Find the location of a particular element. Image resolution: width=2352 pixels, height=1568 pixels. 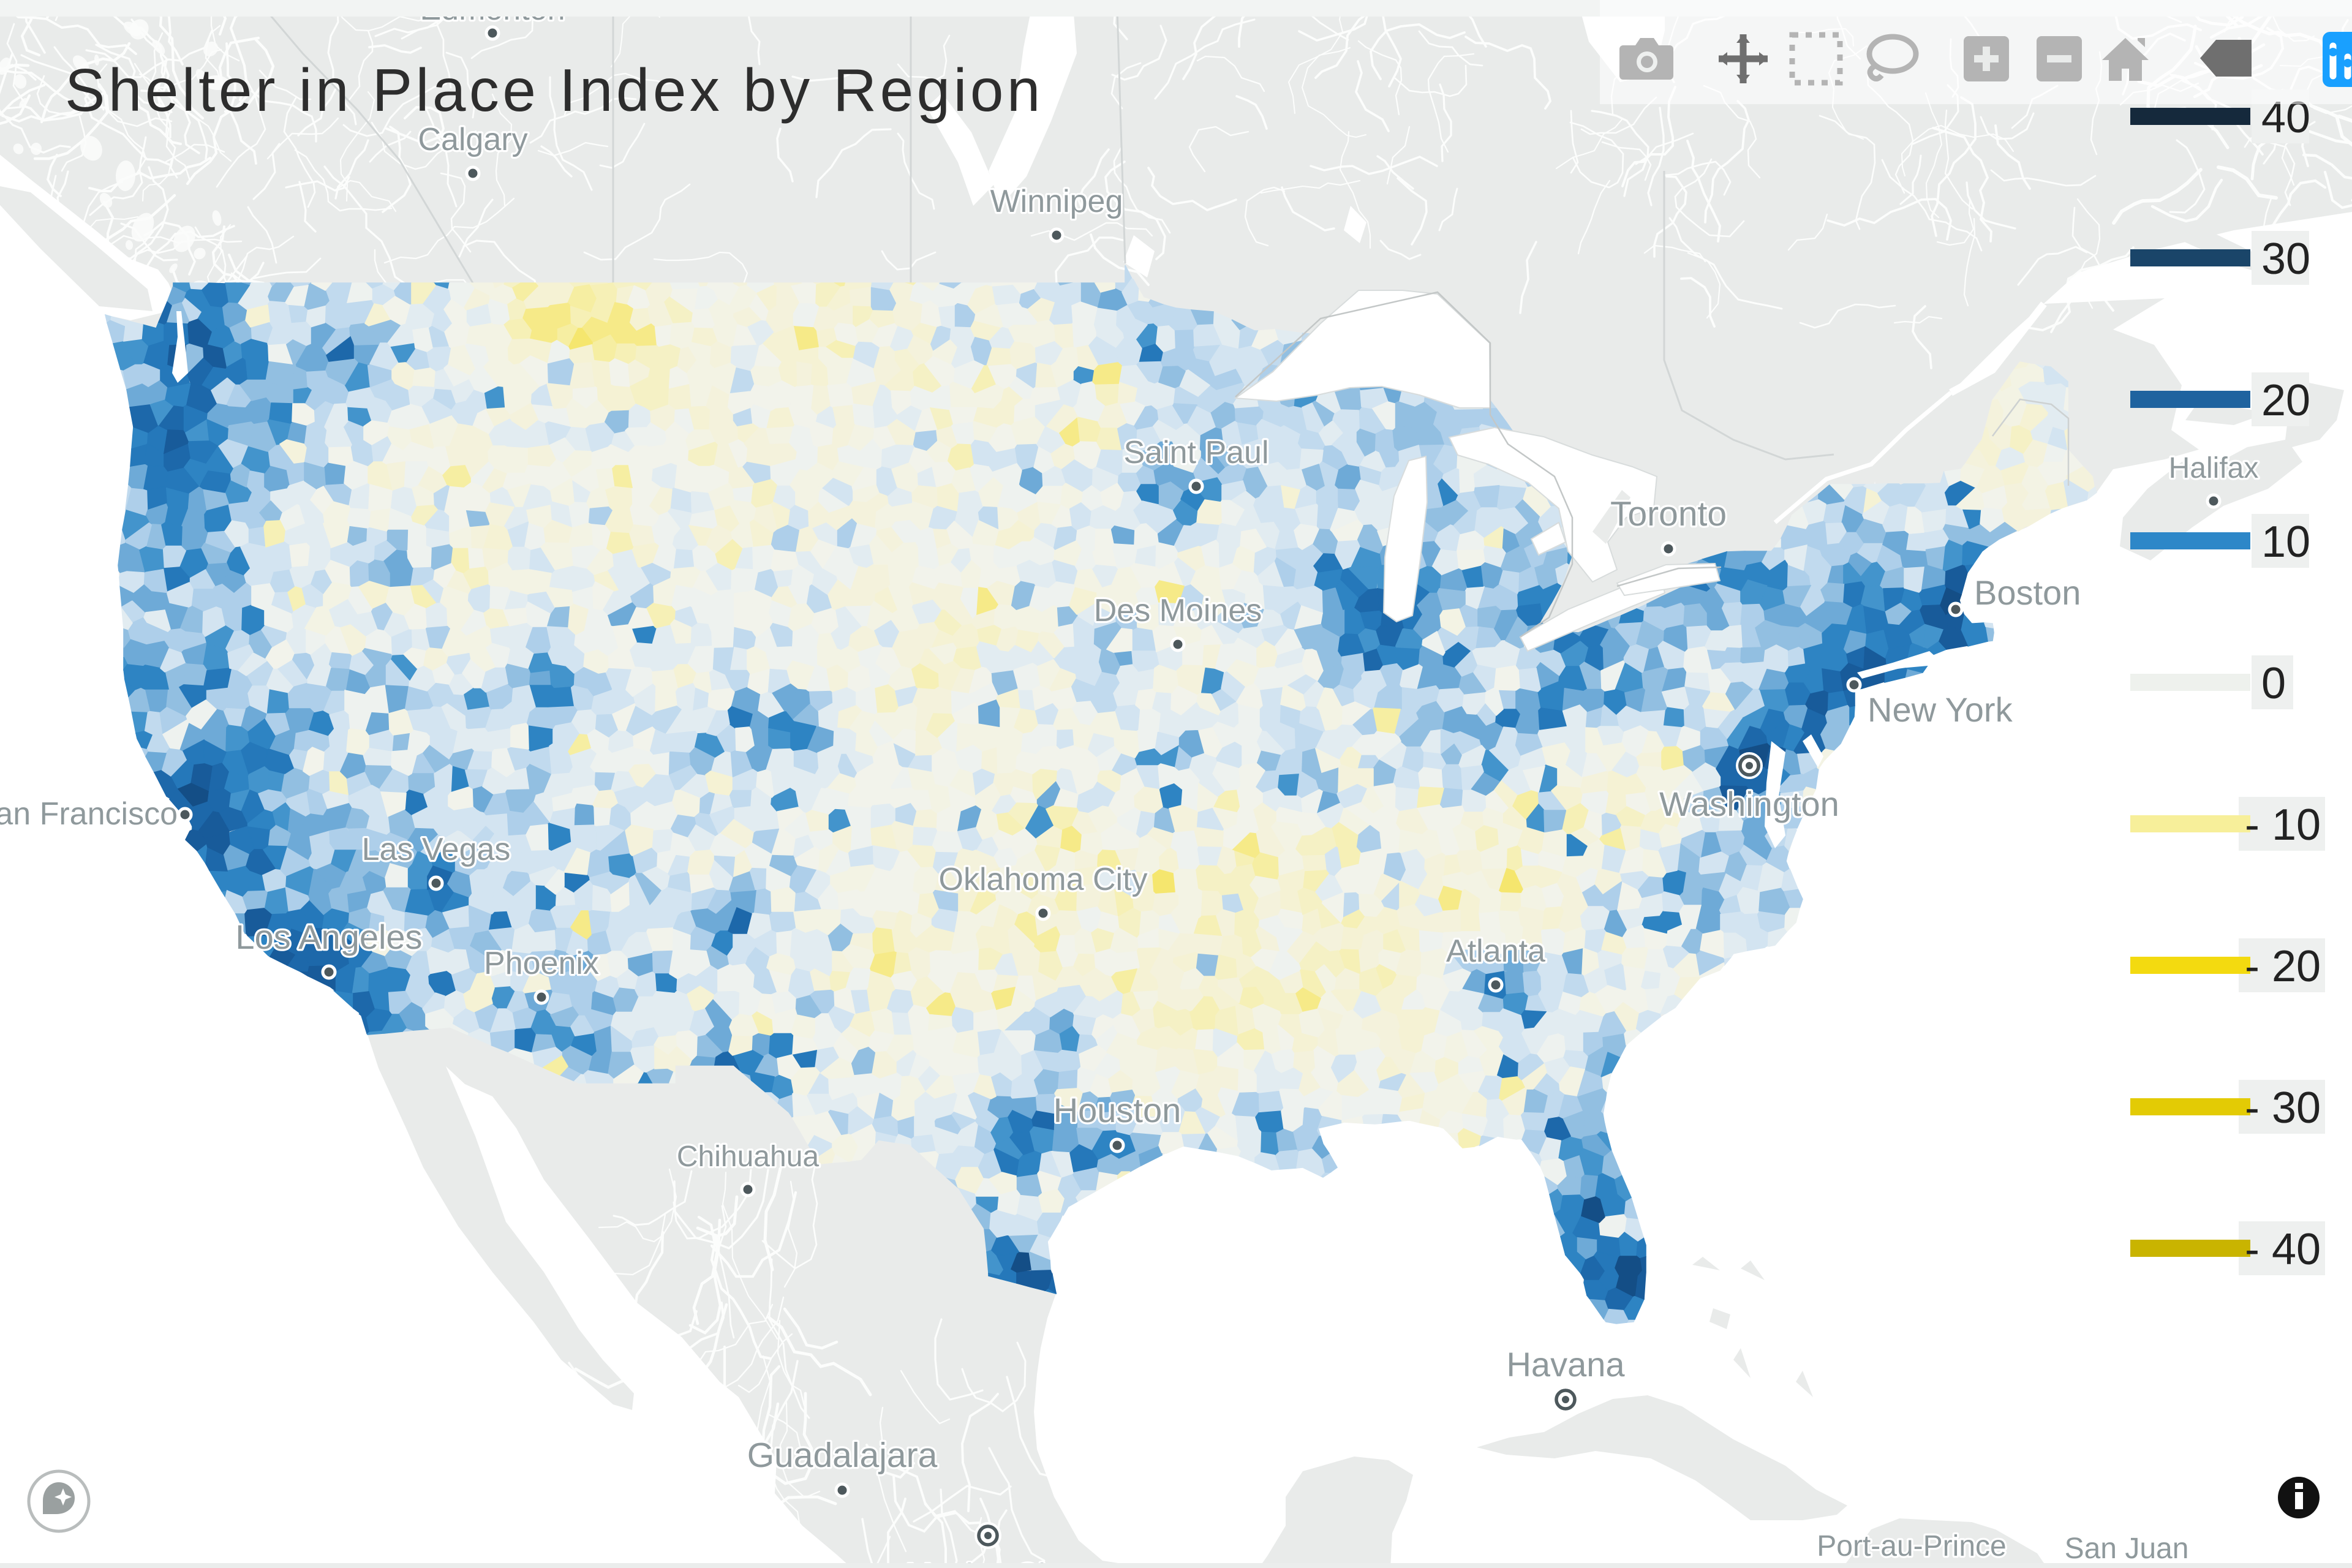

svg-text: Des Moines is located at coordinates (1178, 611).